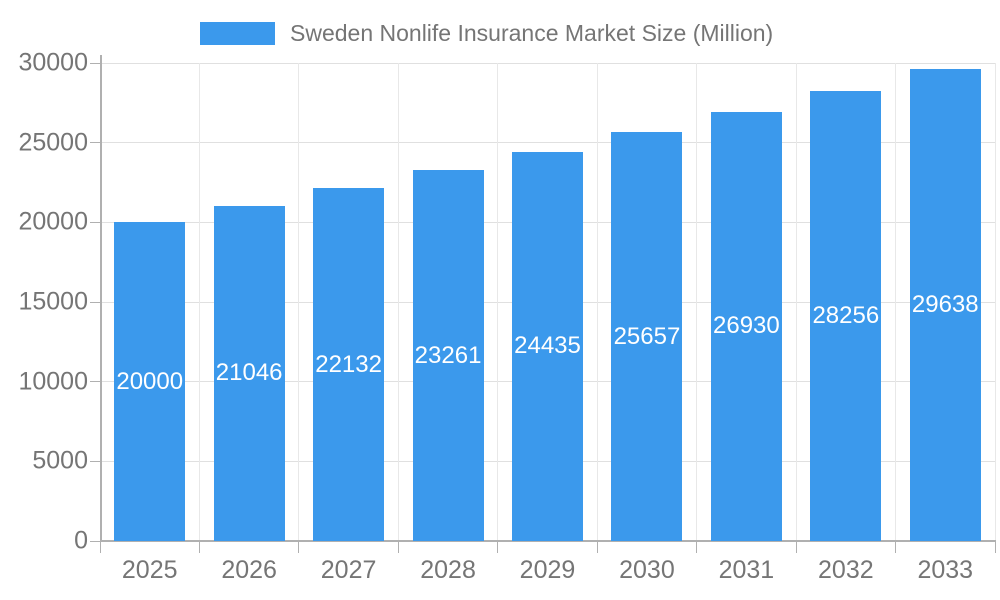  Describe the element at coordinates (150, 381) in the screenshot. I see `bar-2025` at that location.